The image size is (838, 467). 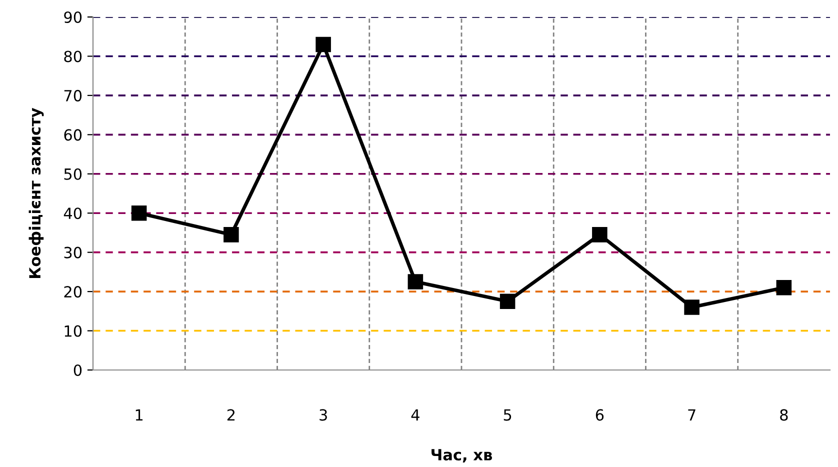 I want to click on y-tick-label: 10, so click(x=73, y=331).